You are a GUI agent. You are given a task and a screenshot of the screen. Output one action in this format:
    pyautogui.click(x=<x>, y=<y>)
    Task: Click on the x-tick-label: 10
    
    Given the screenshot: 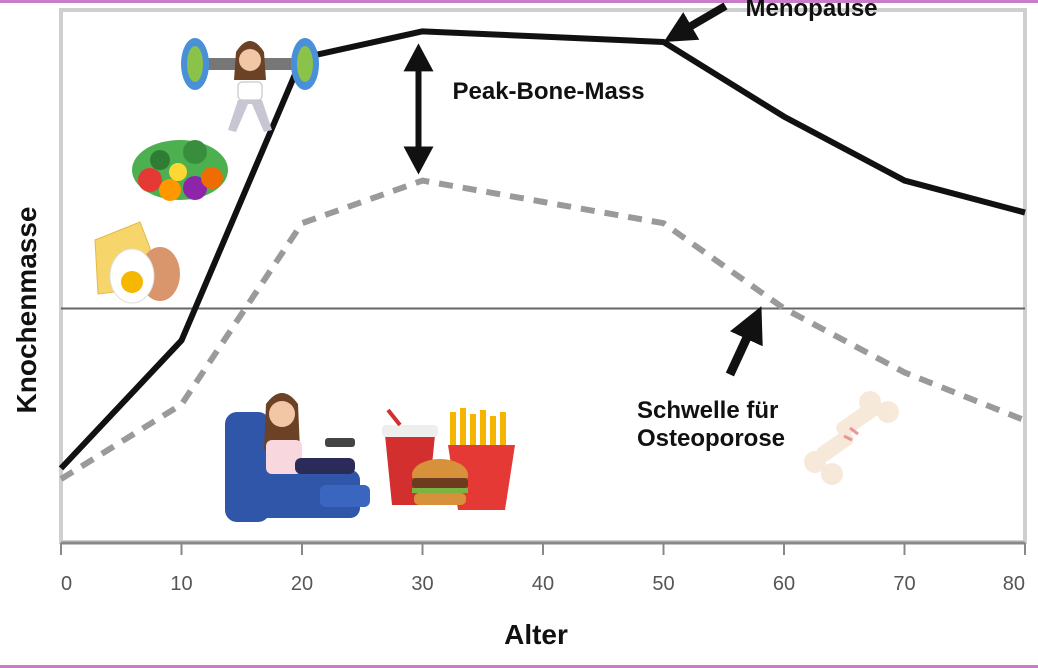 What is the action you would take?
    pyautogui.click(x=181, y=584)
    